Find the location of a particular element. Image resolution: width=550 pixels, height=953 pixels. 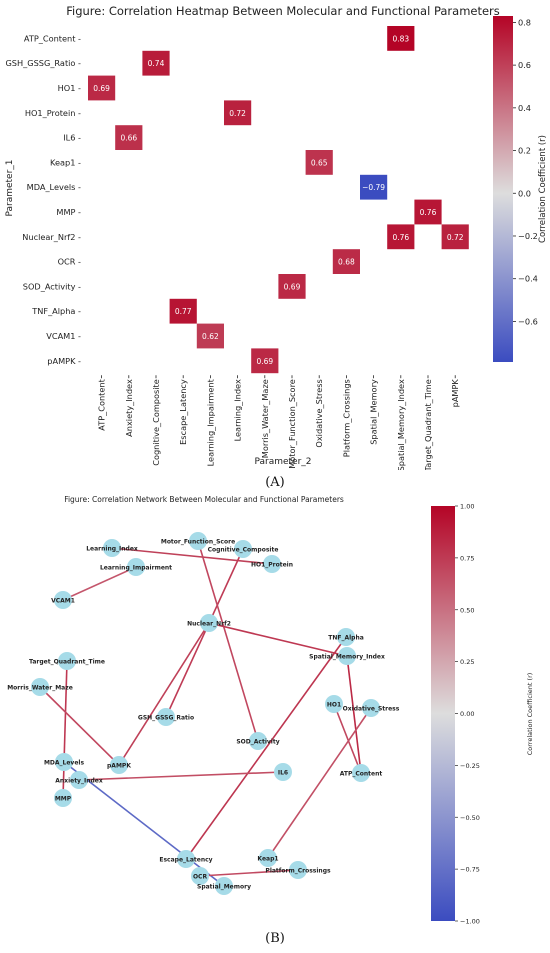

network-node-label: HO1_Protein is located at coordinates (272, 565).